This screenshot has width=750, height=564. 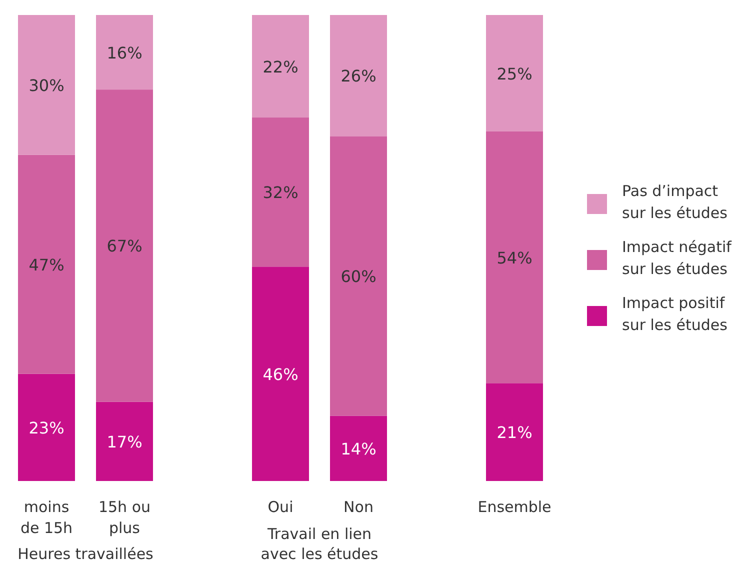 I want to click on x-tick-label: Oui, so click(x=281, y=507).